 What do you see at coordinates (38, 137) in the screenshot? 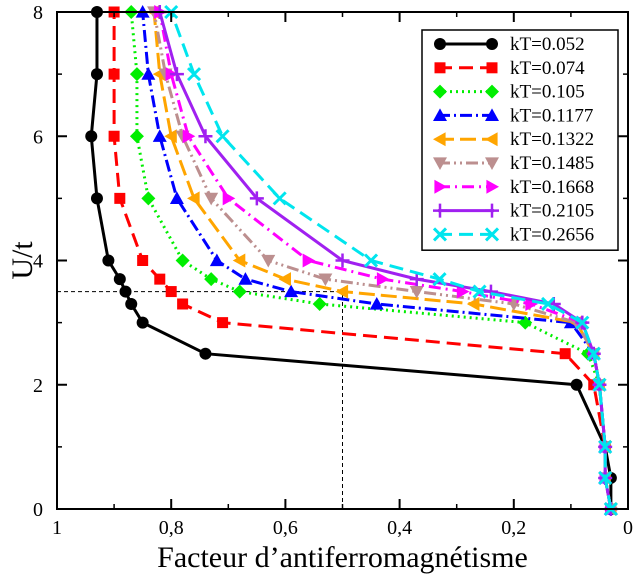
I see `y-tick-label: 6` at bounding box center [38, 137].